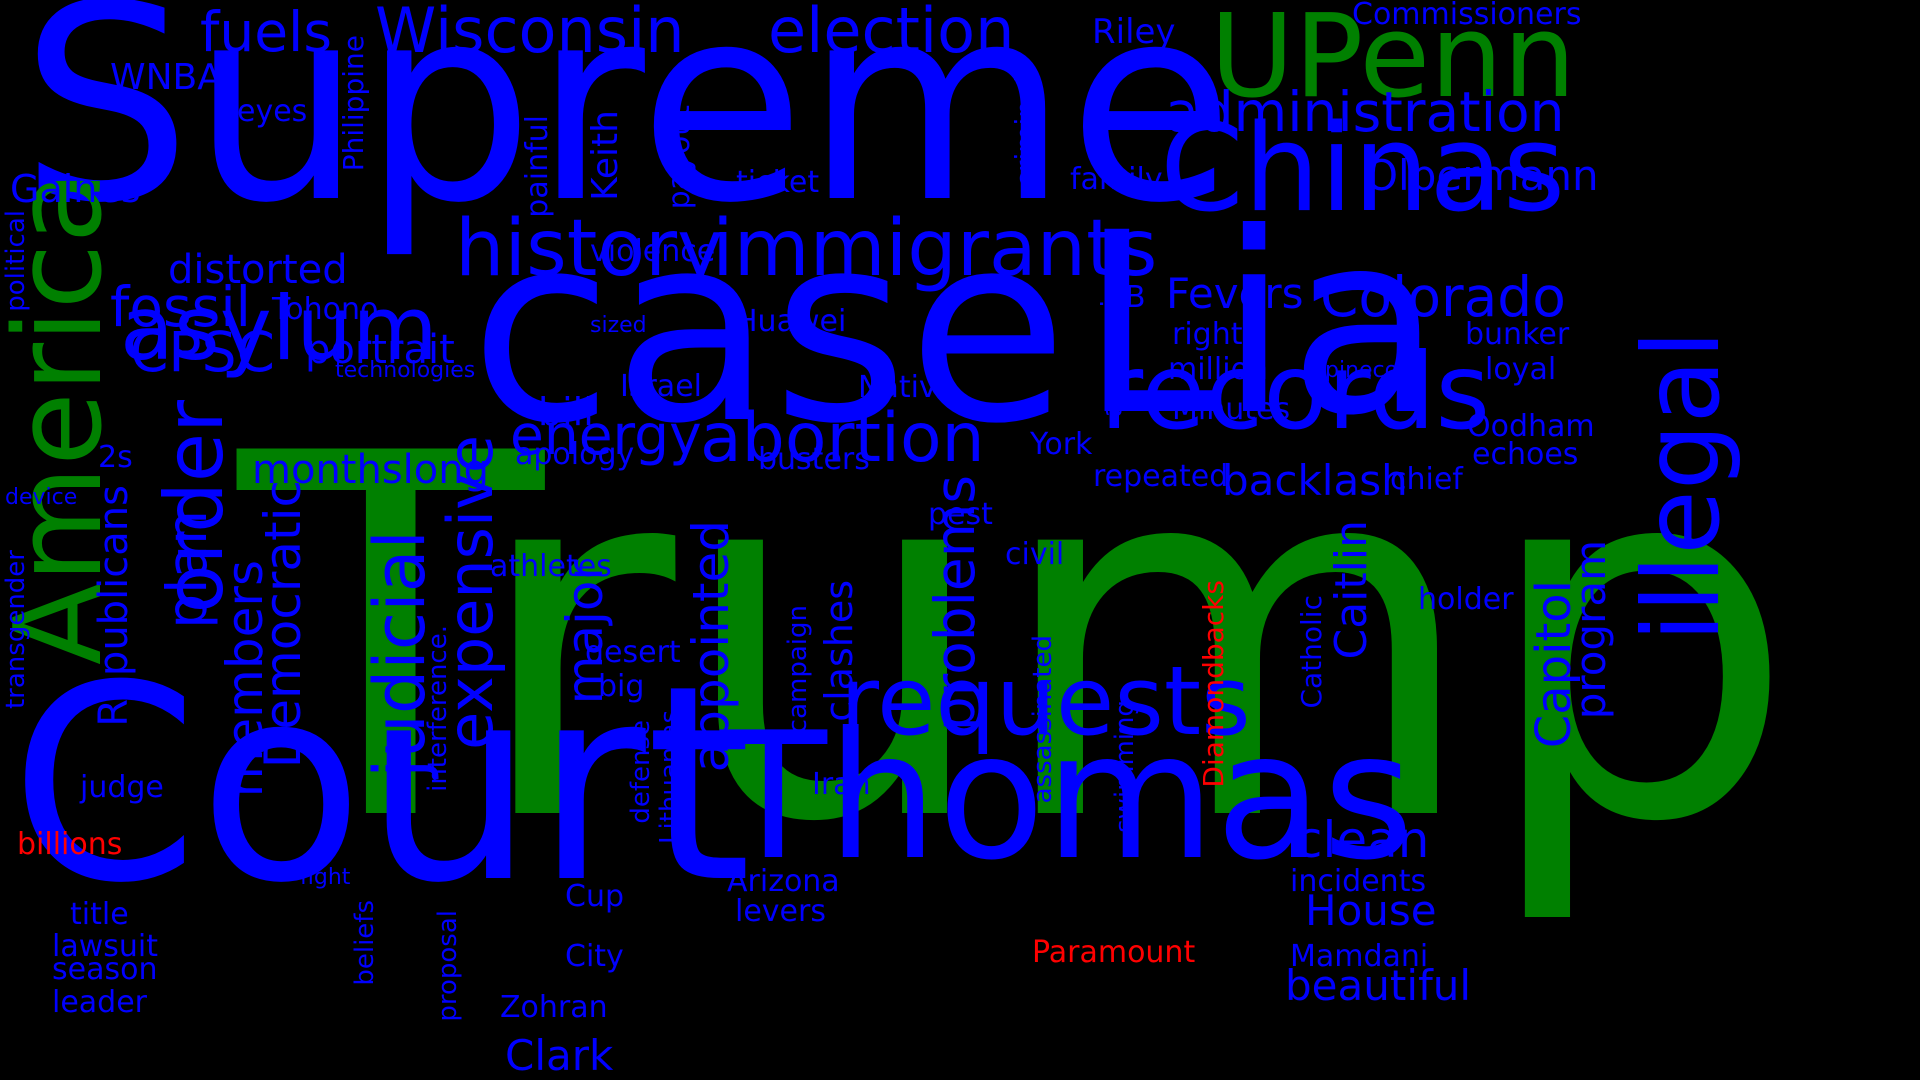 The height and width of the screenshot is (1080, 1920). Describe the element at coordinates (1215, 334) in the screenshot. I see `word-rights: rights` at that location.